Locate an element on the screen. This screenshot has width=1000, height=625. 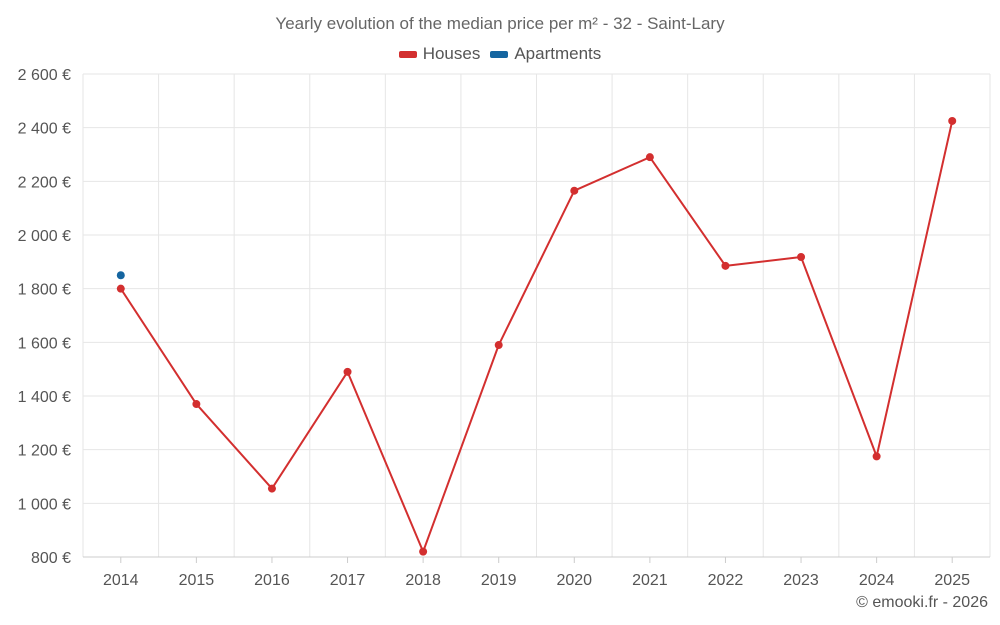
legend: Houses Apartments is located at coordinates (500, 54).